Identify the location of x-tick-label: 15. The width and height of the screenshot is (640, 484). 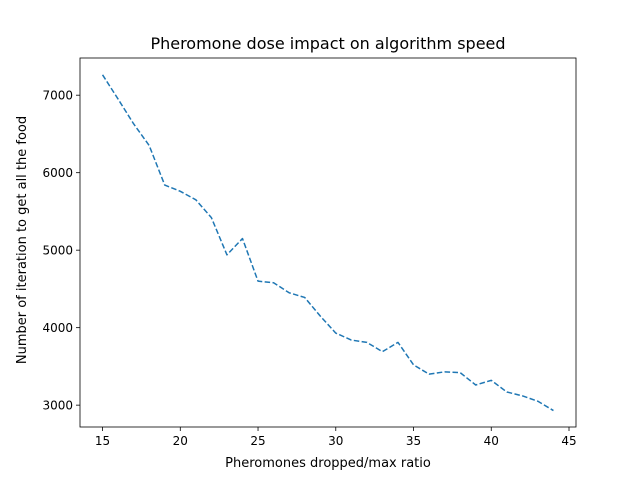
(102, 441).